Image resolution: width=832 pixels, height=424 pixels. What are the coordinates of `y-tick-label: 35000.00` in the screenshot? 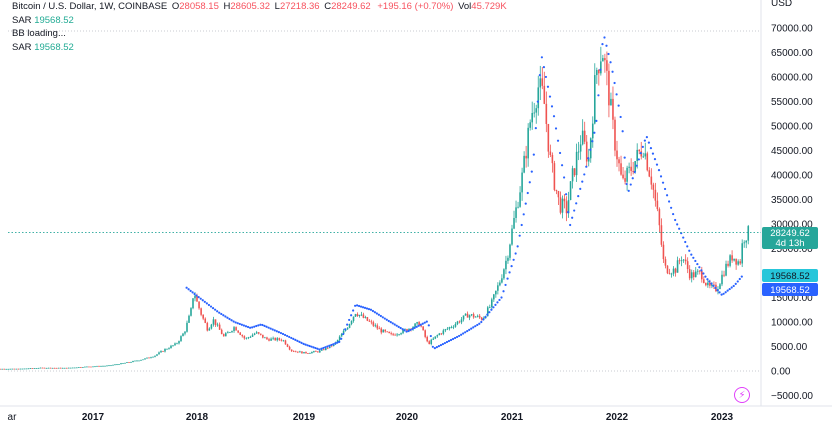 It's located at (792, 200).